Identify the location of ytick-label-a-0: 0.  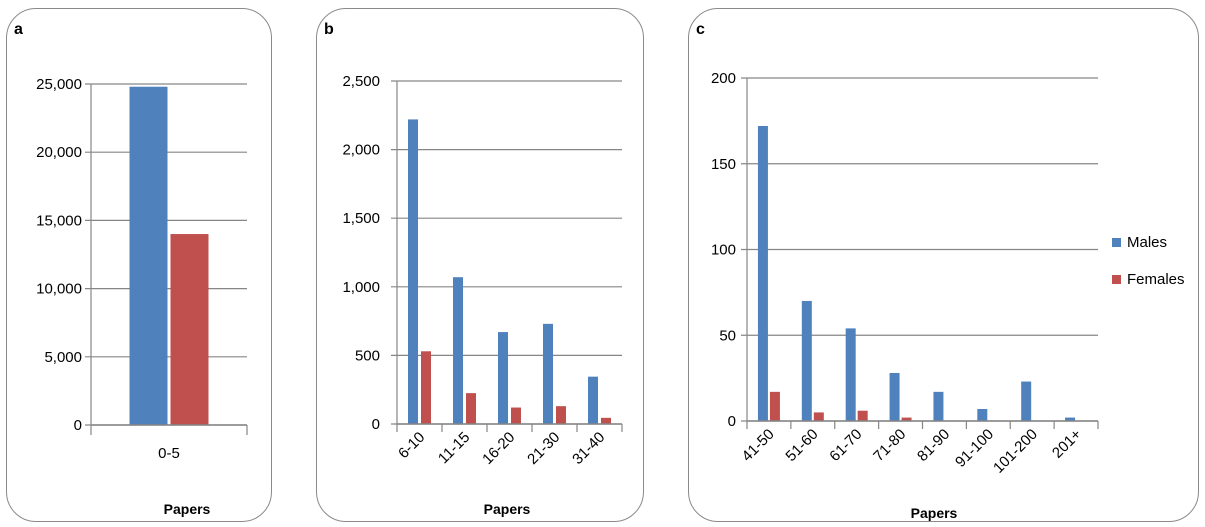
(78, 425).